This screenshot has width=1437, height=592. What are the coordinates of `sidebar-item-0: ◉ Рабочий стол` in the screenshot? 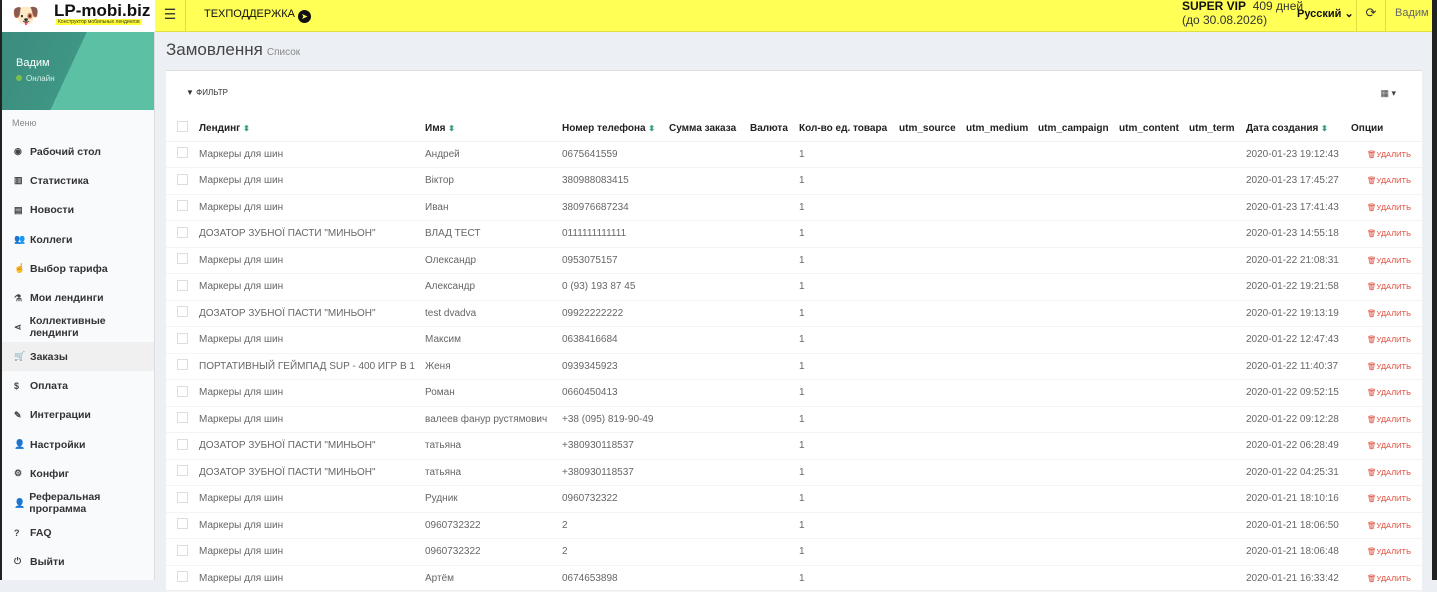 It's located at (78, 151).